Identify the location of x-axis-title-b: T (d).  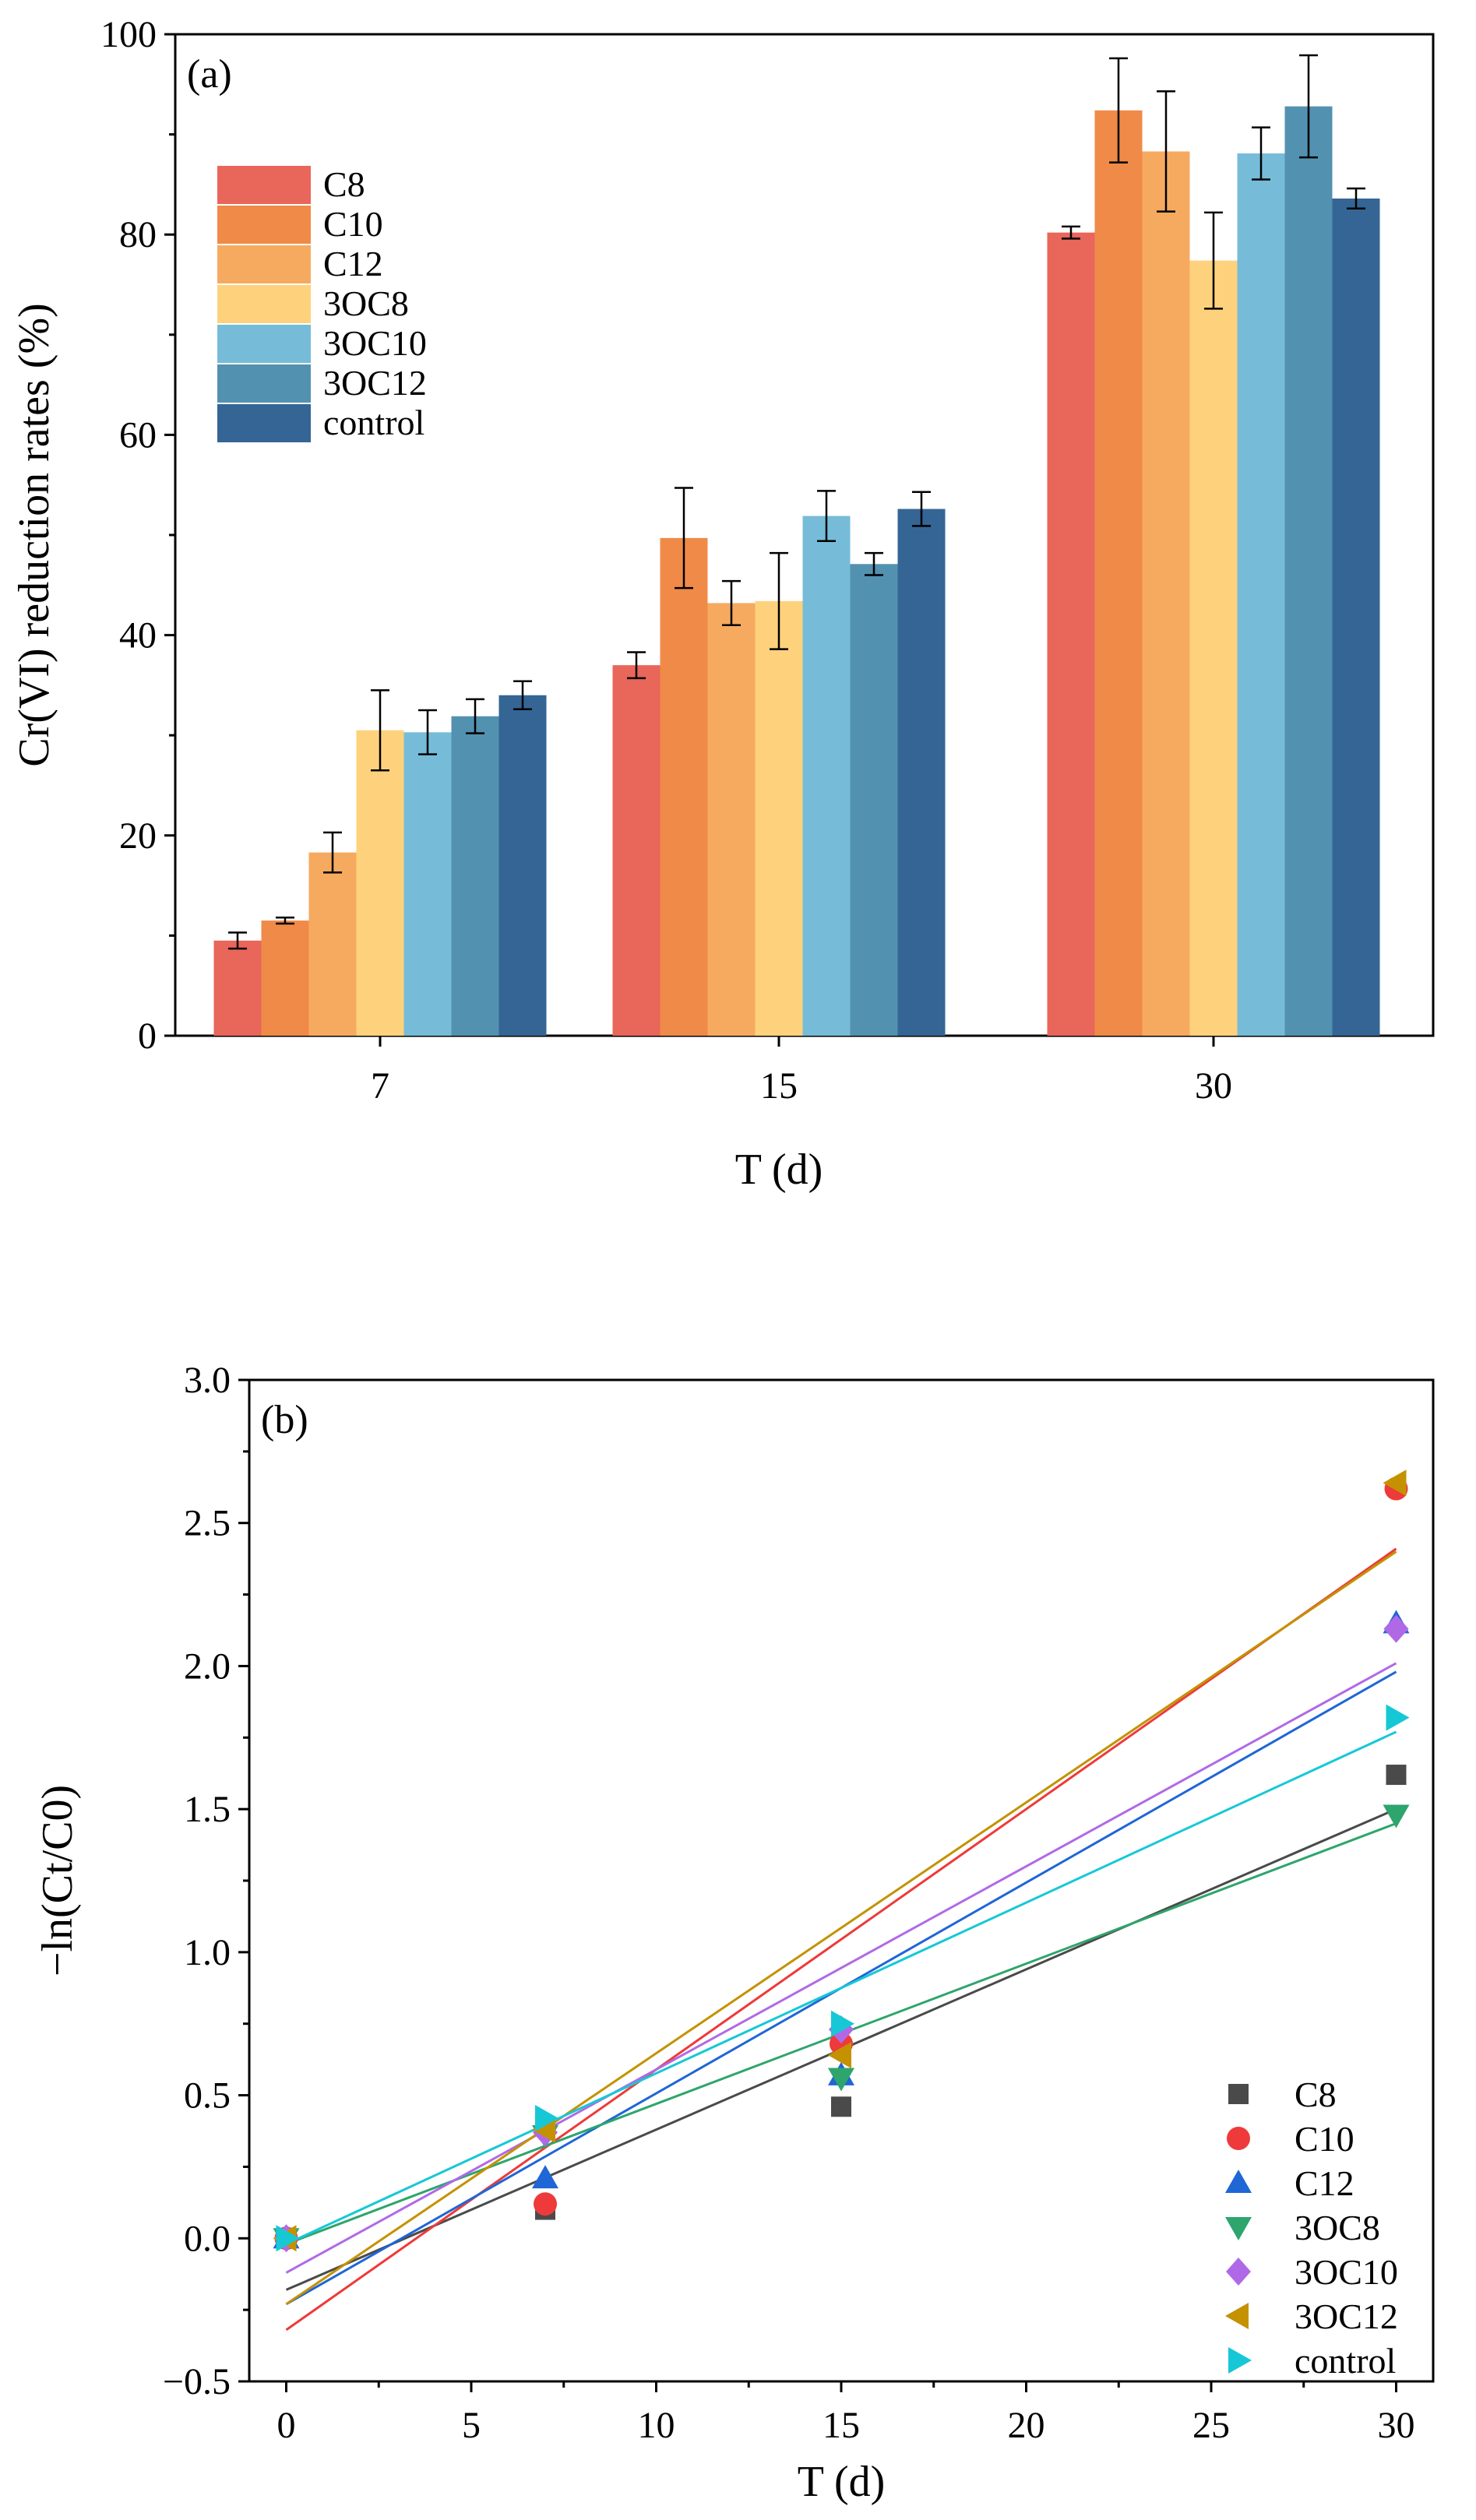
(842, 2482).